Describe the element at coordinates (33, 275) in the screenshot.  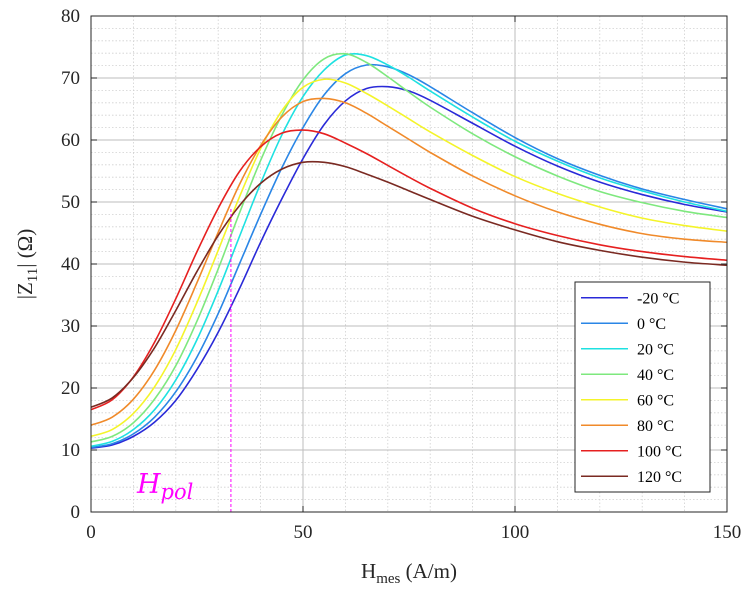
I see `y-axis-label-subscript: 11` at that location.